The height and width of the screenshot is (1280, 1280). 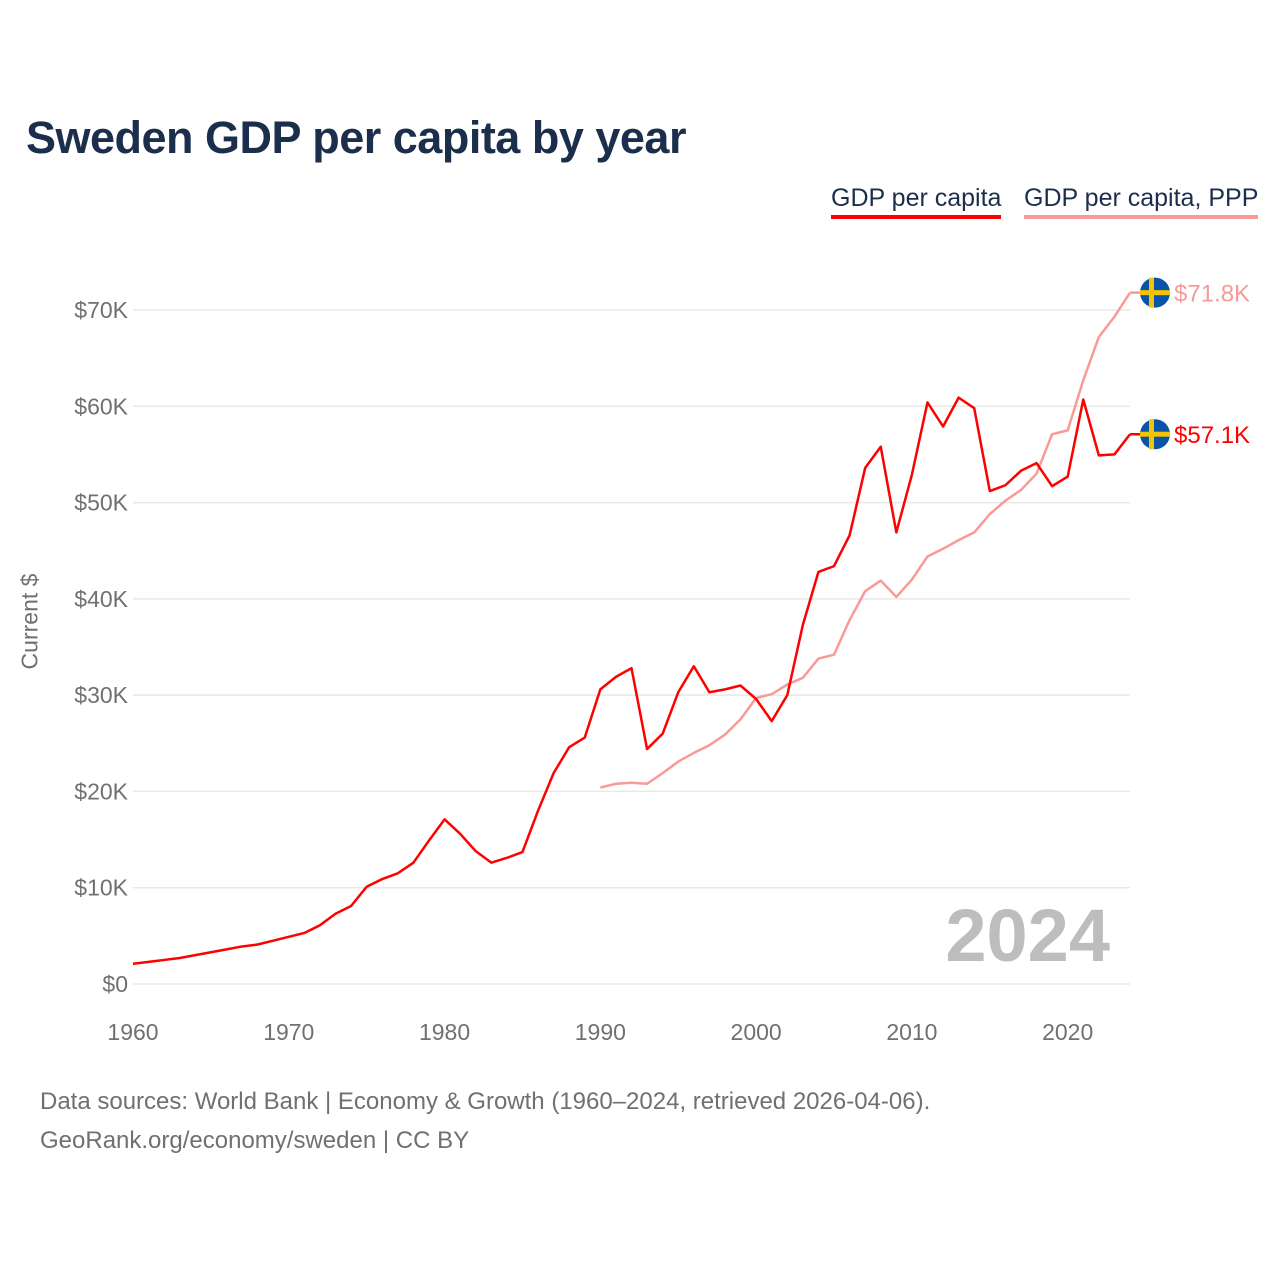 What do you see at coordinates (101, 791) in the screenshot?
I see `y-tick-label: $20K` at bounding box center [101, 791].